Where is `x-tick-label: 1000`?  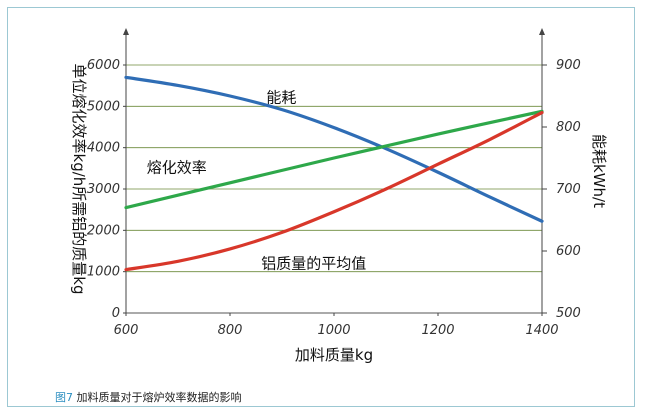
x-tick-label: 1000 is located at coordinates (333, 330).